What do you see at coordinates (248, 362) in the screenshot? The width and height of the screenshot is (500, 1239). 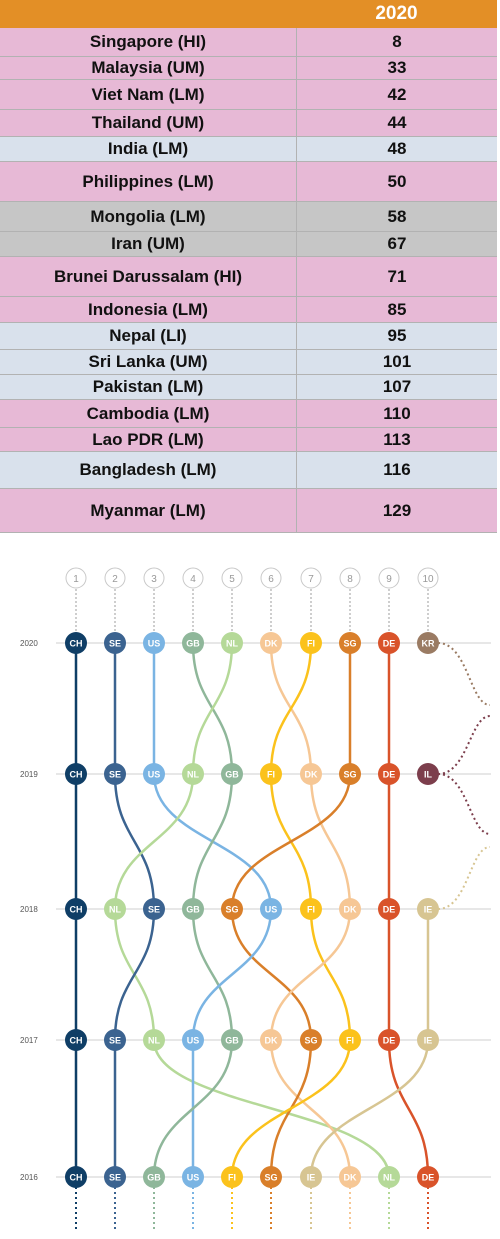 I see `table-row: Sri Lanka (UM) 101` at bounding box center [248, 362].